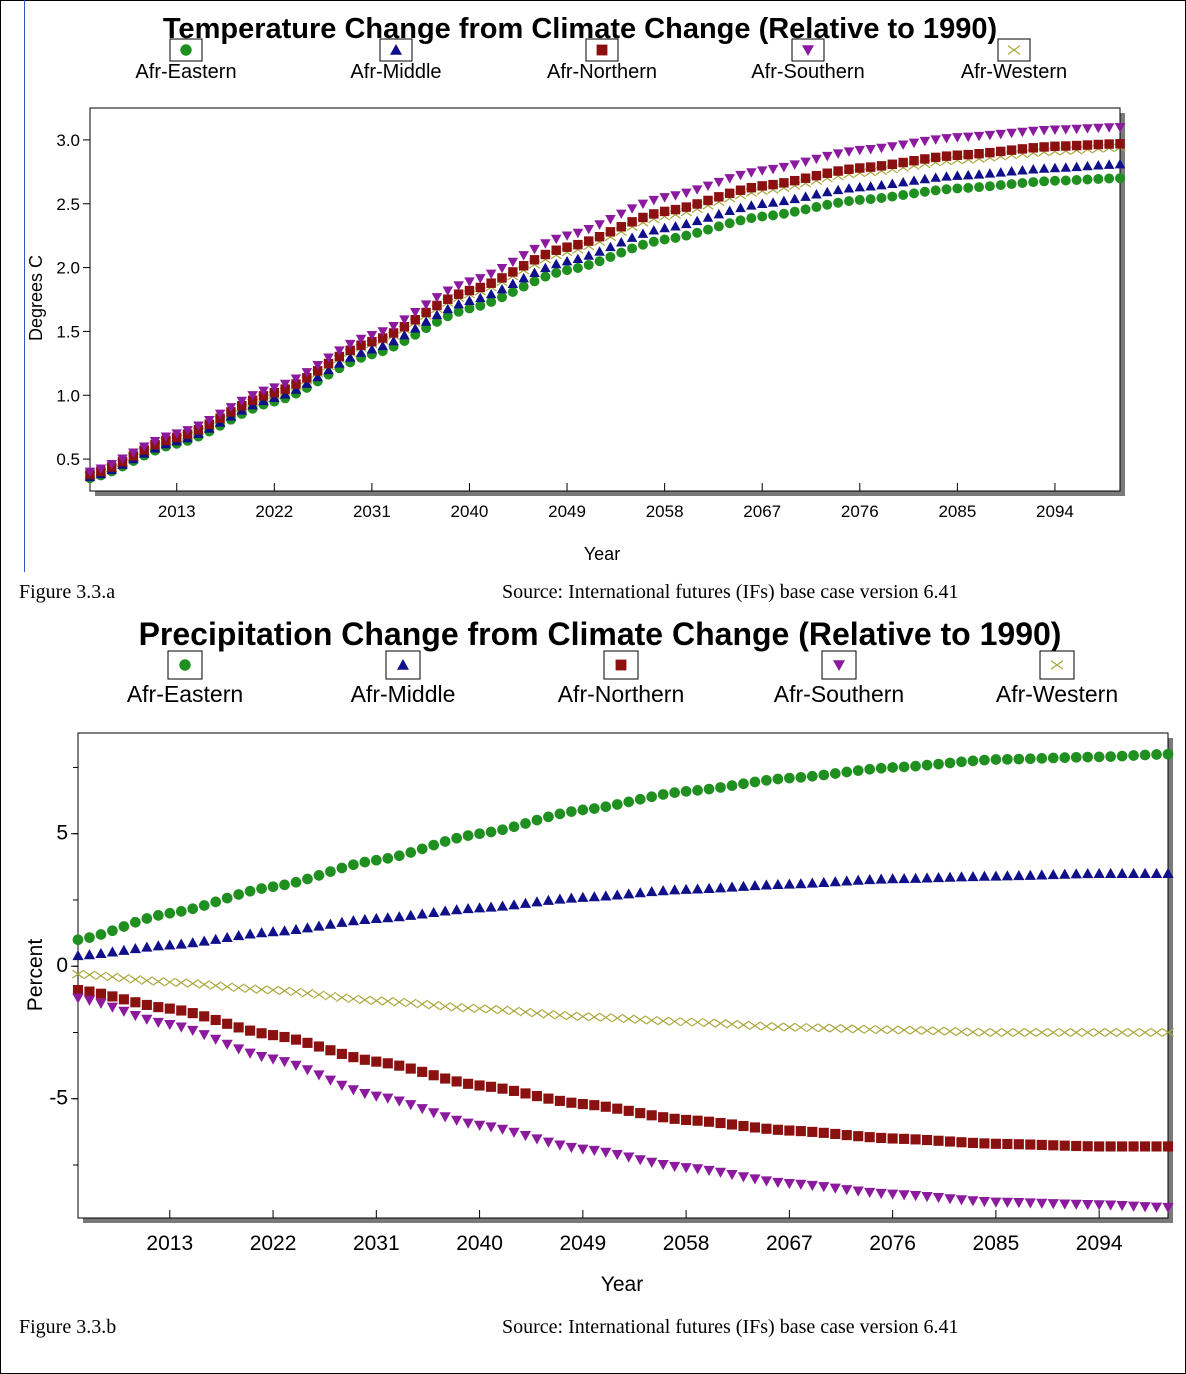 The width and height of the screenshot is (1186, 1374). What do you see at coordinates (686, 1243) in the screenshot?
I see `x-tick-label: 2058` at bounding box center [686, 1243].